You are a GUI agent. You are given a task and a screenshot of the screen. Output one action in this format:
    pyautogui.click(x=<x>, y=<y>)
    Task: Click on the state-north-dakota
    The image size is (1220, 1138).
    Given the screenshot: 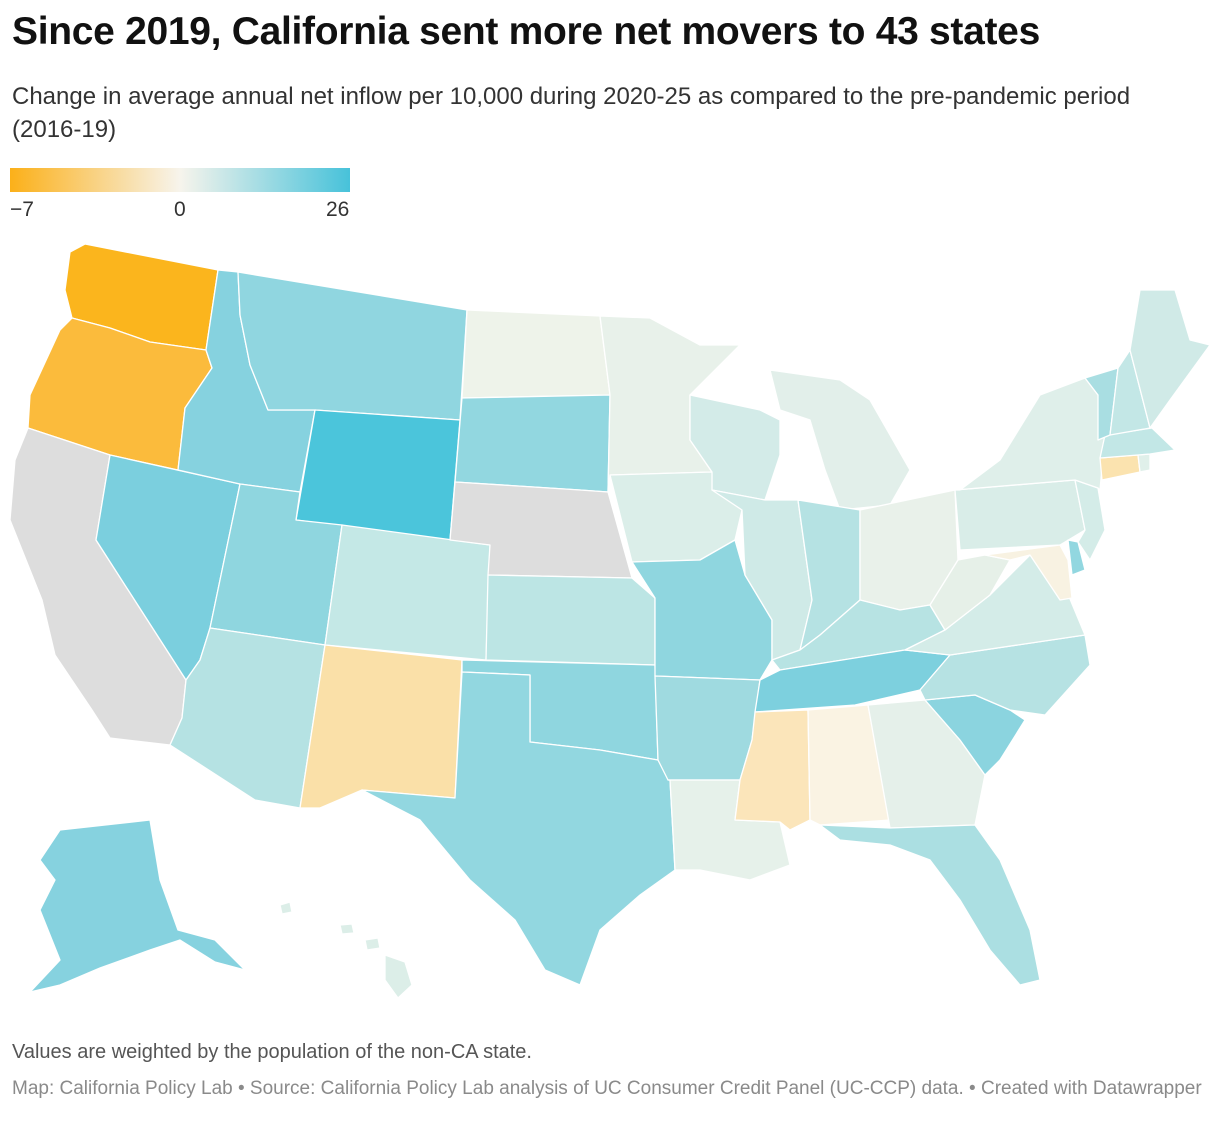 What is the action you would take?
    pyautogui.click(x=536, y=354)
    